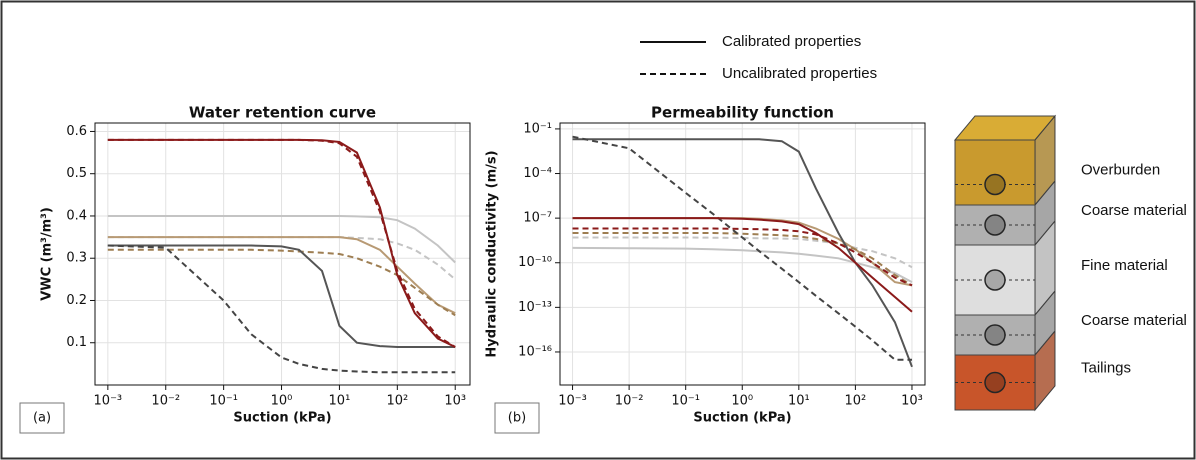 The width and height of the screenshot is (1196, 460). What do you see at coordinates (76, 215) in the screenshot?
I see `y-tick-label: 0.4` at bounding box center [76, 215].